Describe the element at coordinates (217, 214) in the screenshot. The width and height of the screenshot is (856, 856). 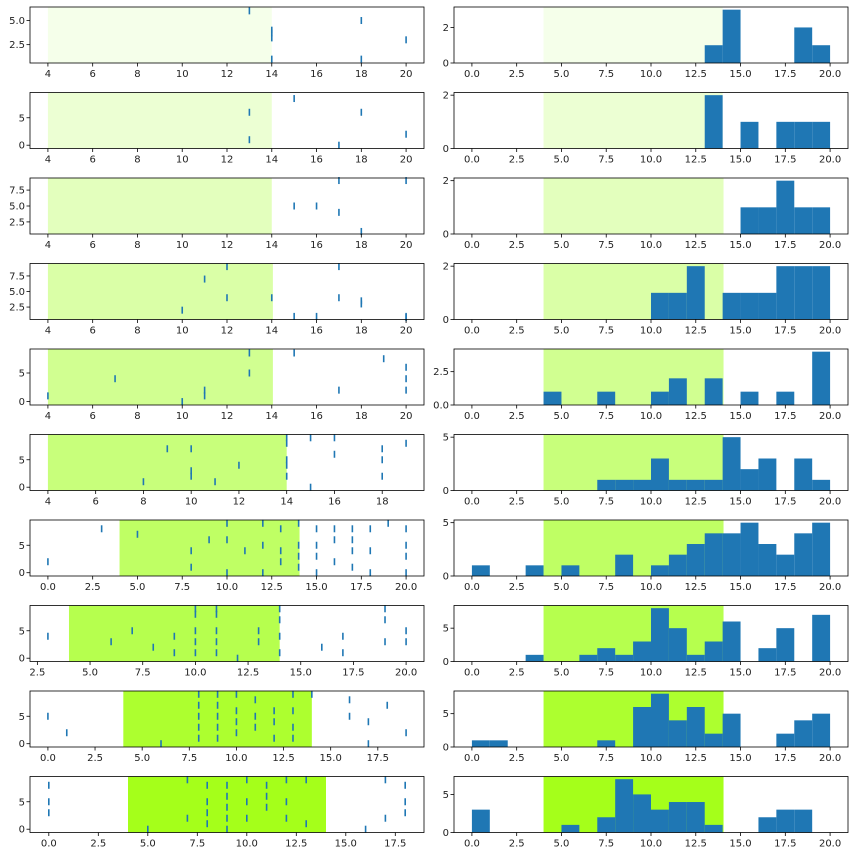
I see `subplot-scatter-row-3: 4 6 8 10 12 14 16 18 20 2.5 5.0 7.5` at that location.